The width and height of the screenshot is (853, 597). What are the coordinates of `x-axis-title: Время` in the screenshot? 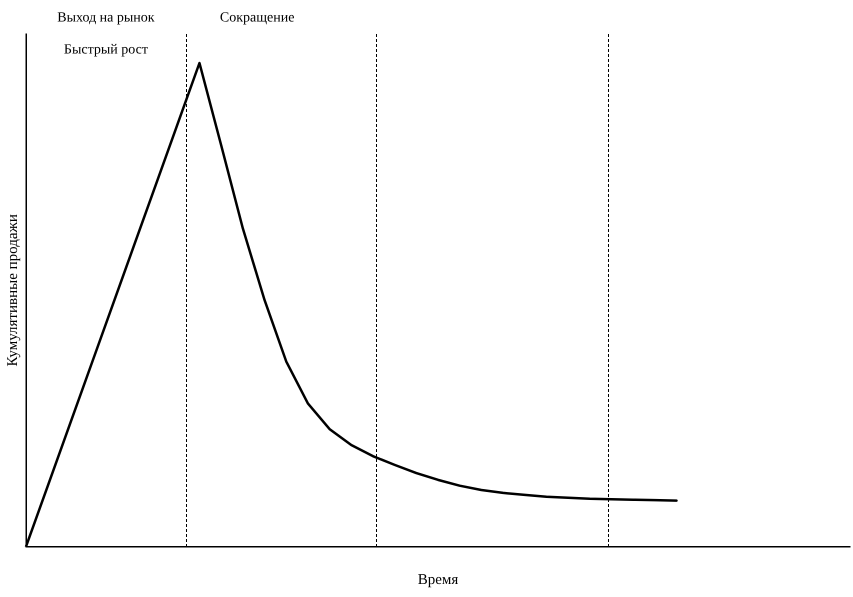 It's located at (438, 580).